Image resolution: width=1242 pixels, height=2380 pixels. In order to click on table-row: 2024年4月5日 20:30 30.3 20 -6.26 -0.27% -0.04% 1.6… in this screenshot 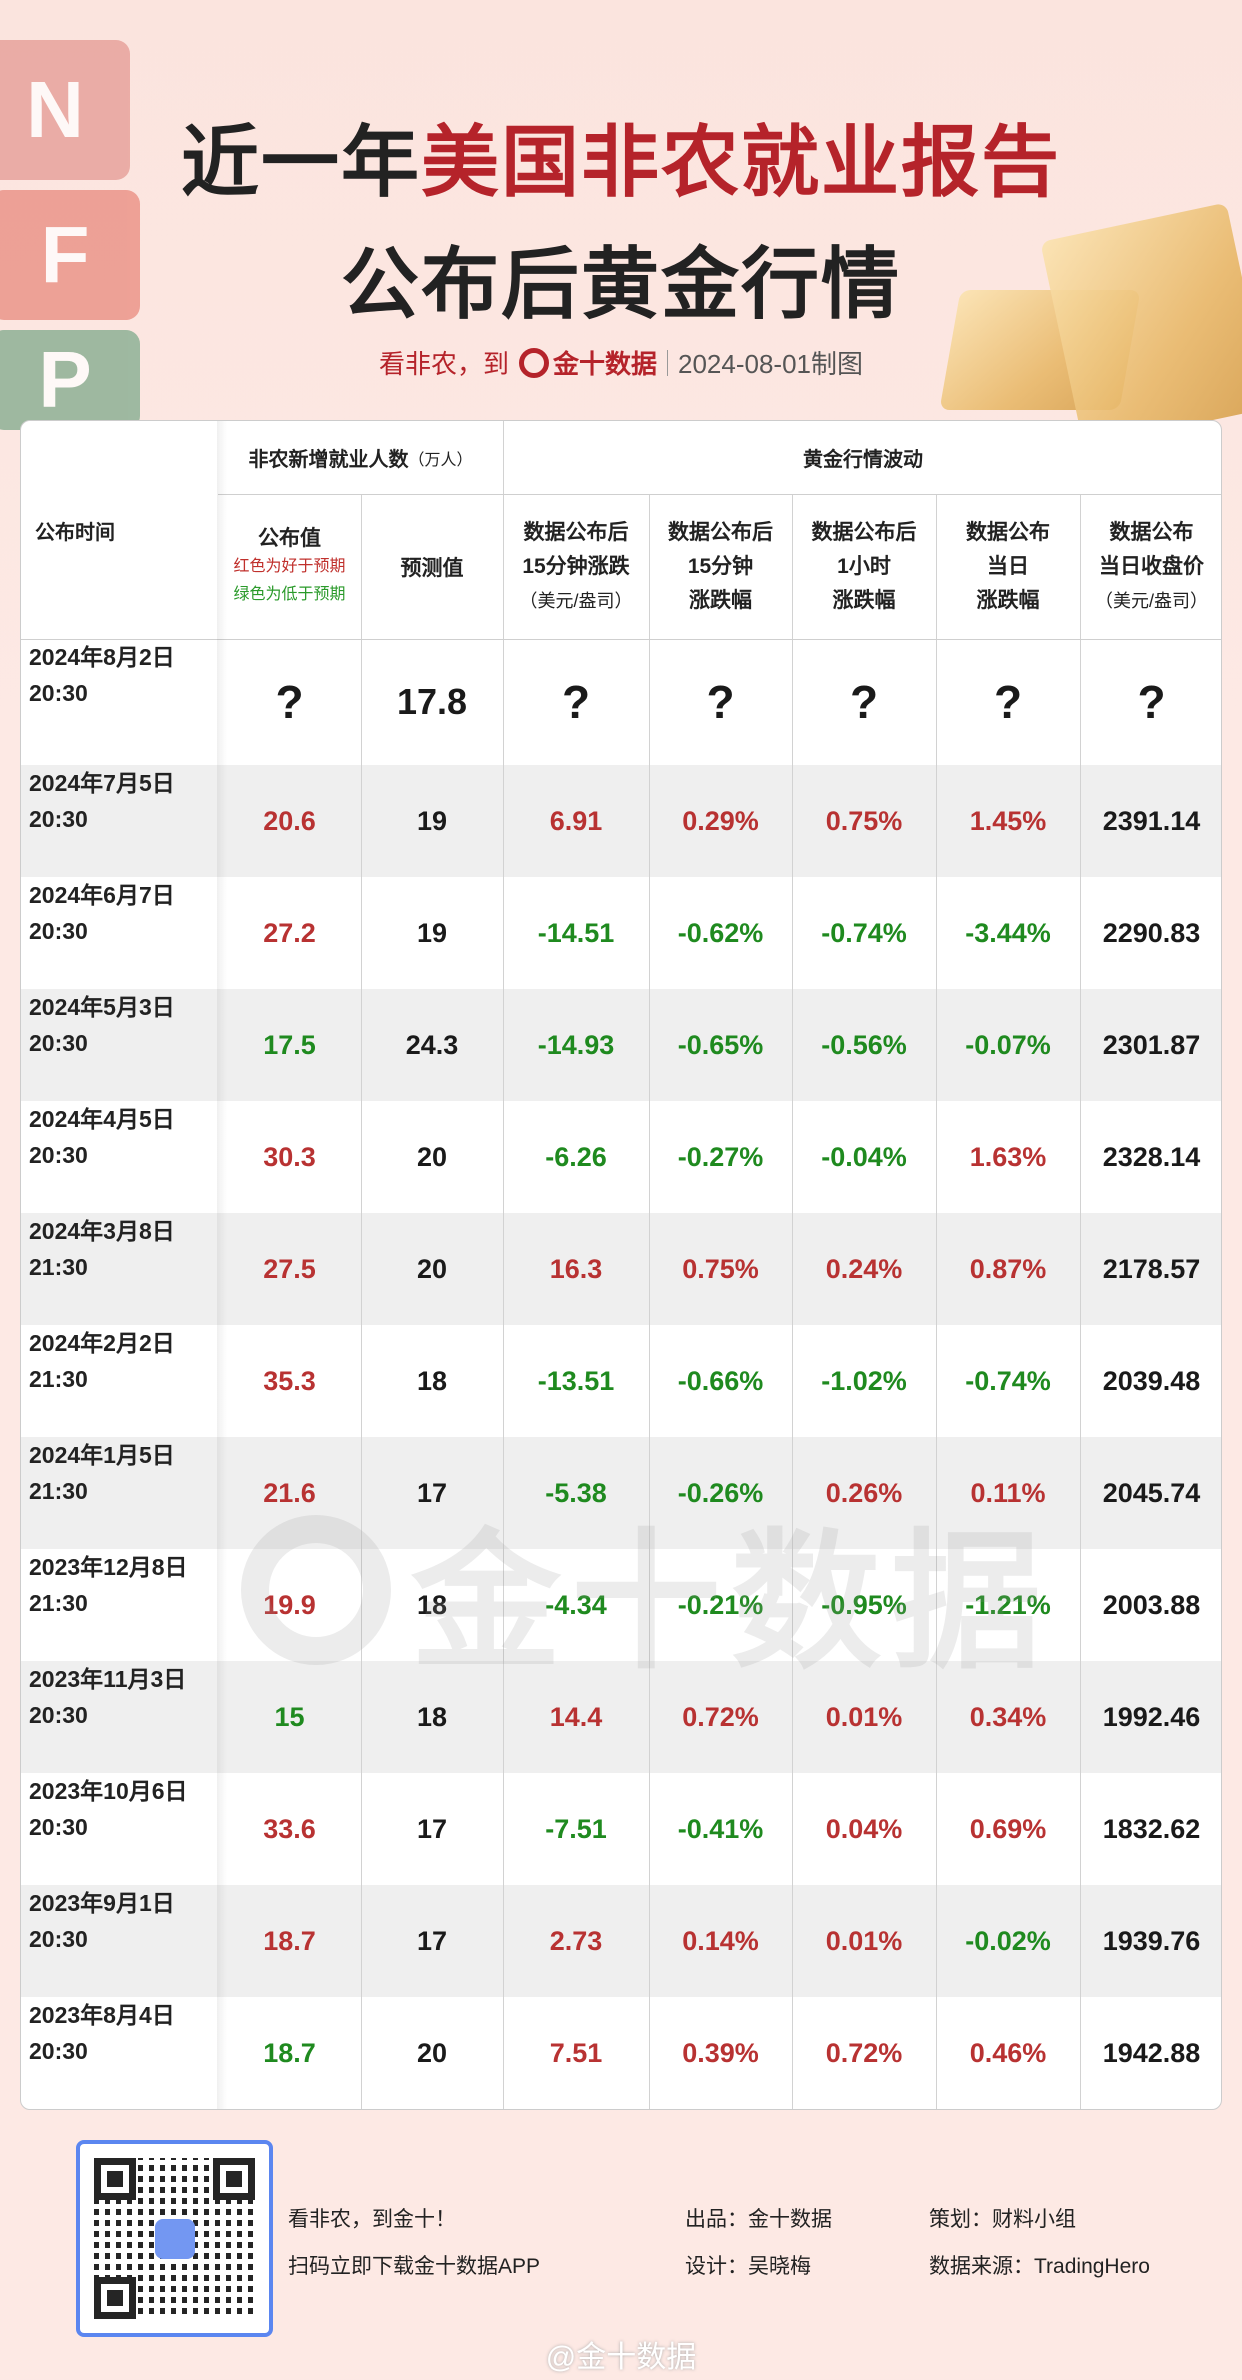, I will do `click(621, 1157)`.